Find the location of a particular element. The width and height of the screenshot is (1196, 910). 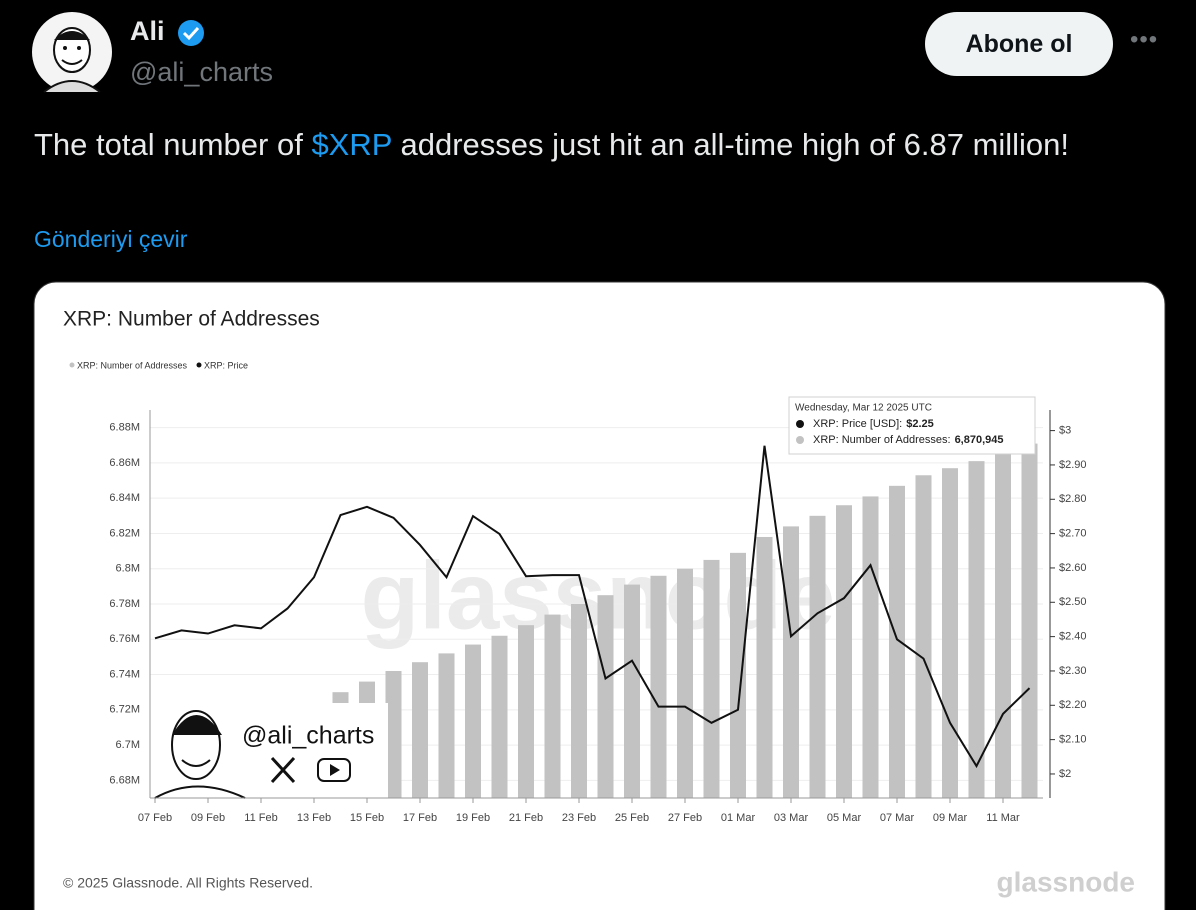

tooltip-price: XRP: Price [USD]: $2.25 is located at coordinates (873, 424).